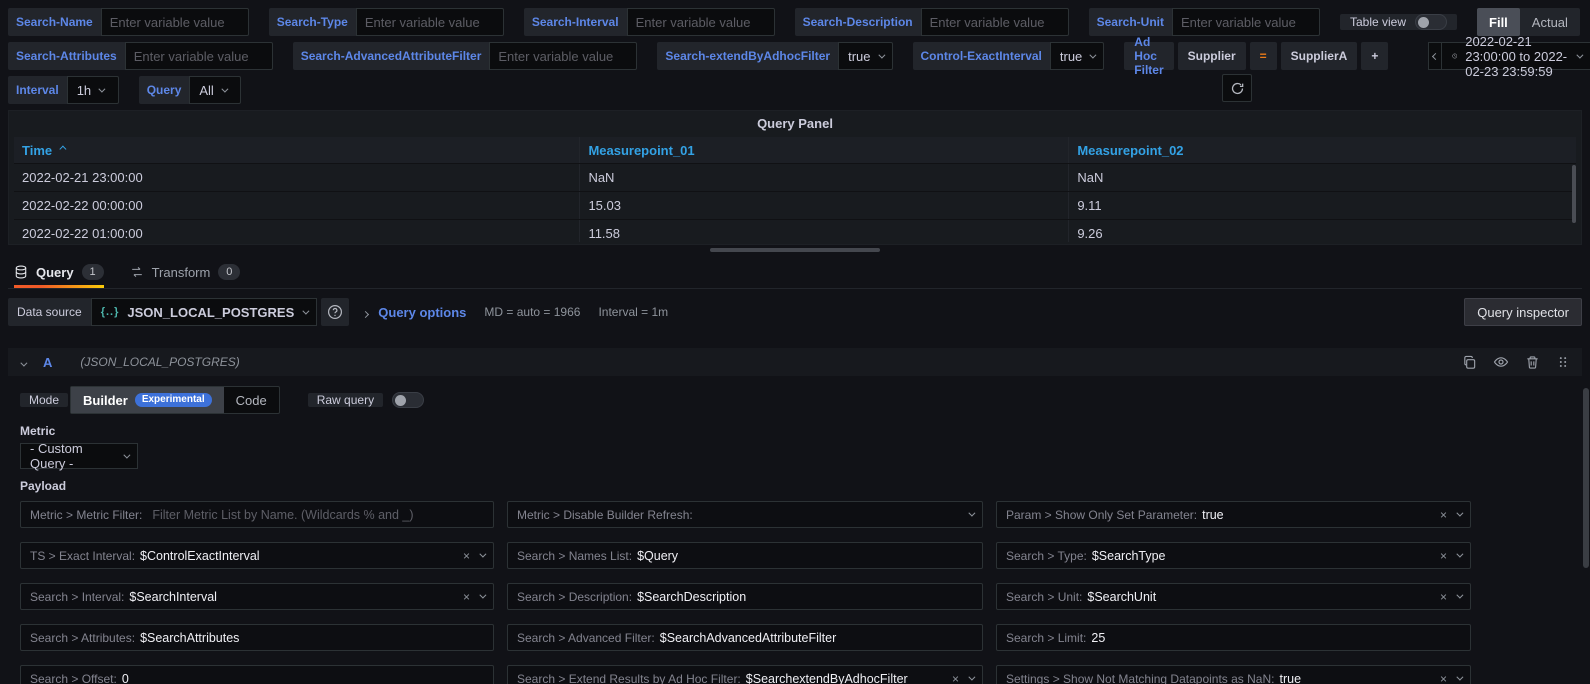  What do you see at coordinates (1563, 362) in the screenshot?
I see `drag-query-handle` at bounding box center [1563, 362].